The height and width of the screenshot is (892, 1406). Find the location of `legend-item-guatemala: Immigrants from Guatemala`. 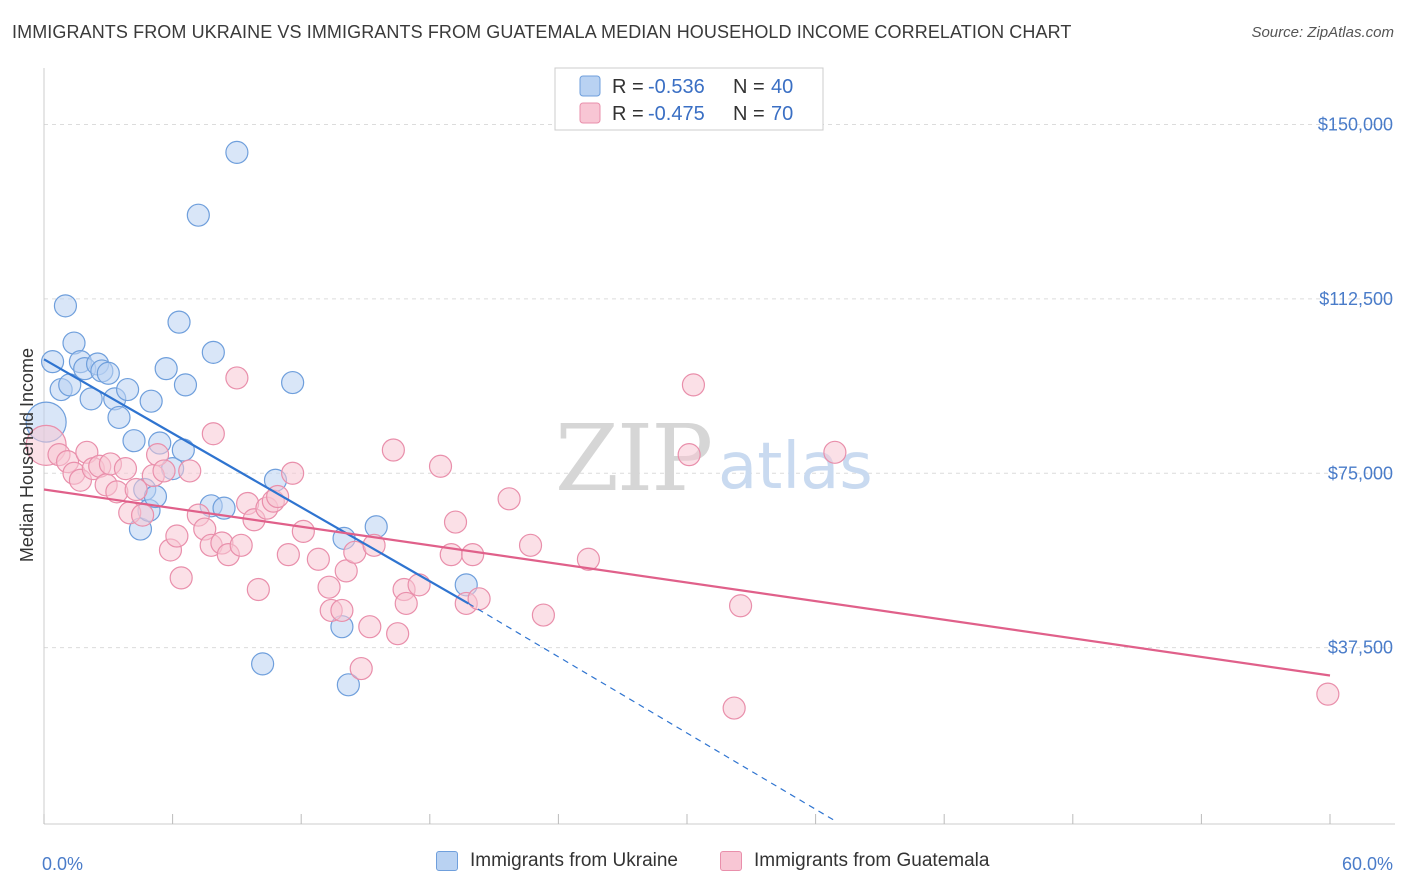

legend-item-guatemala: Immigrants from Guatemala is located at coordinates (854, 861).